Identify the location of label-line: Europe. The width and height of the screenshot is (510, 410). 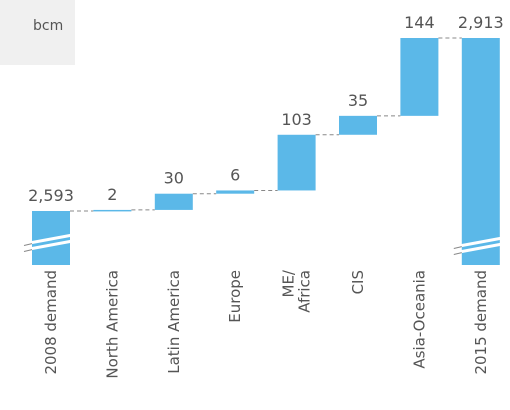
(235, 296).